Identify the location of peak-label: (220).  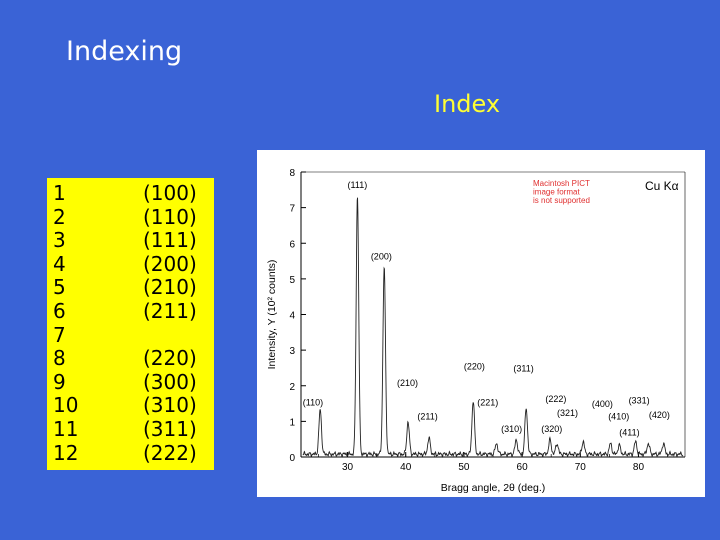
(474, 367).